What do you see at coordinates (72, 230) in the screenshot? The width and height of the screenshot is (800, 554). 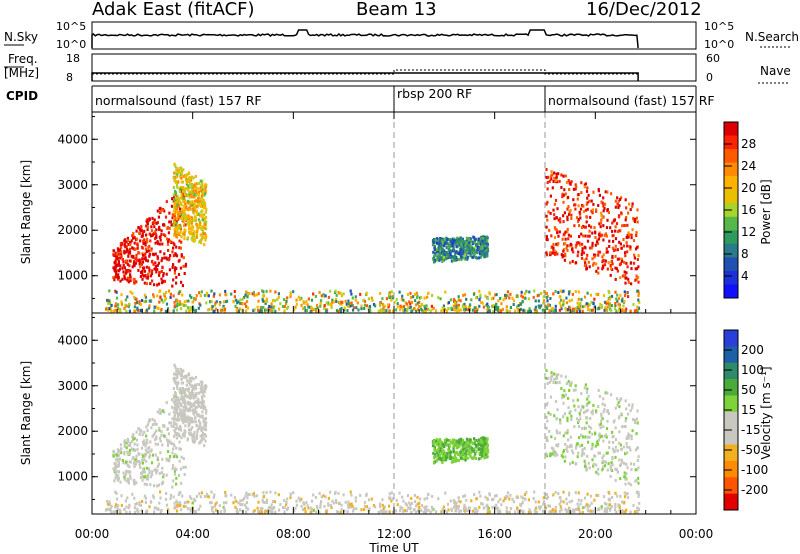 I see `range-tick-label: 2000` at bounding box center [72, 230].